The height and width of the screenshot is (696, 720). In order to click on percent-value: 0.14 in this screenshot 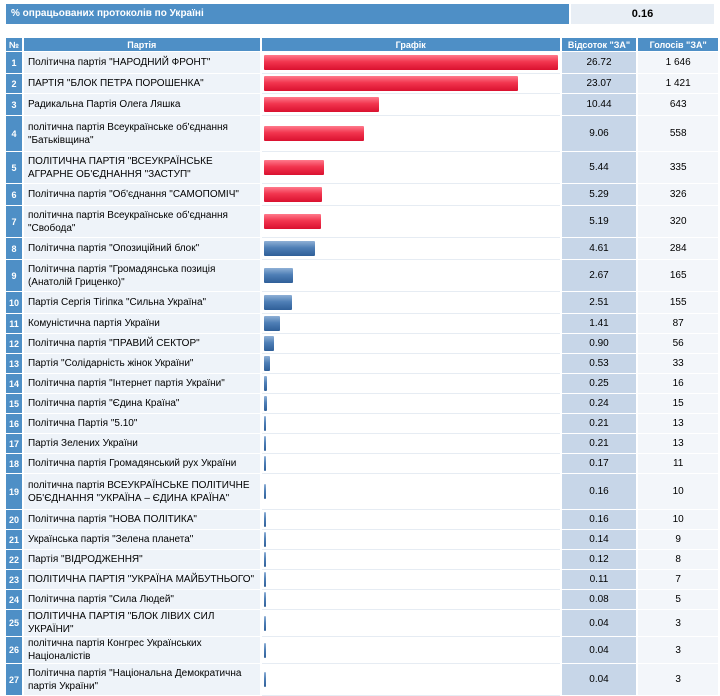, I will do `click(599, 540)`.